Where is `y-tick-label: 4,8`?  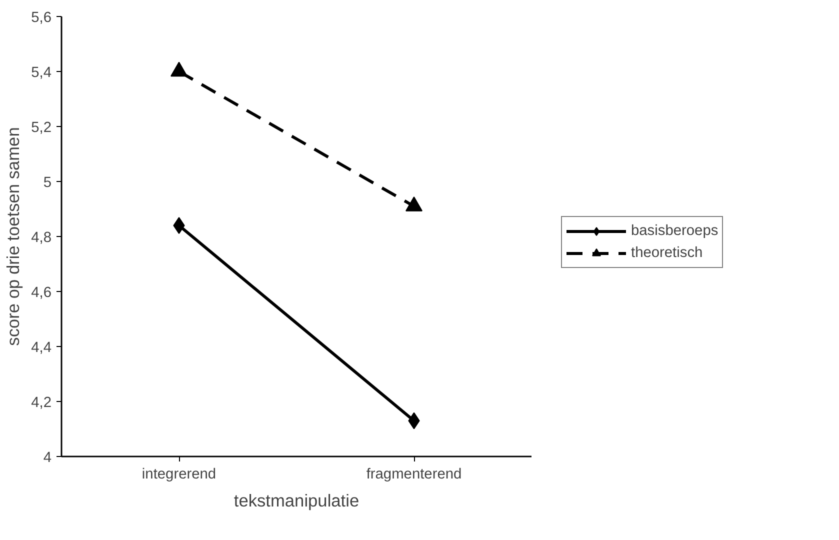 y-tick-label: 4,8 is located at coordinates (41, 238).